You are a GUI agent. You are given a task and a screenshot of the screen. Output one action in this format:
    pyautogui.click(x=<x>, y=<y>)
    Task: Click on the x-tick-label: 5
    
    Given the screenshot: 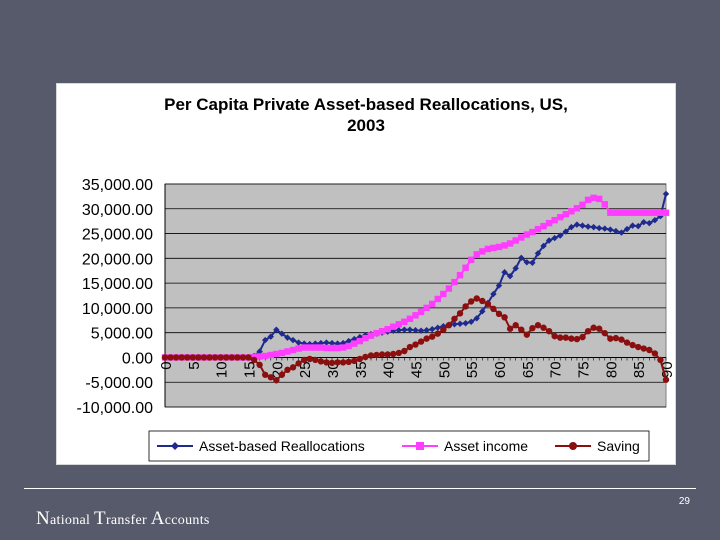 What is the action you would take?
    pyautogui.click(x=194, y=365)
    